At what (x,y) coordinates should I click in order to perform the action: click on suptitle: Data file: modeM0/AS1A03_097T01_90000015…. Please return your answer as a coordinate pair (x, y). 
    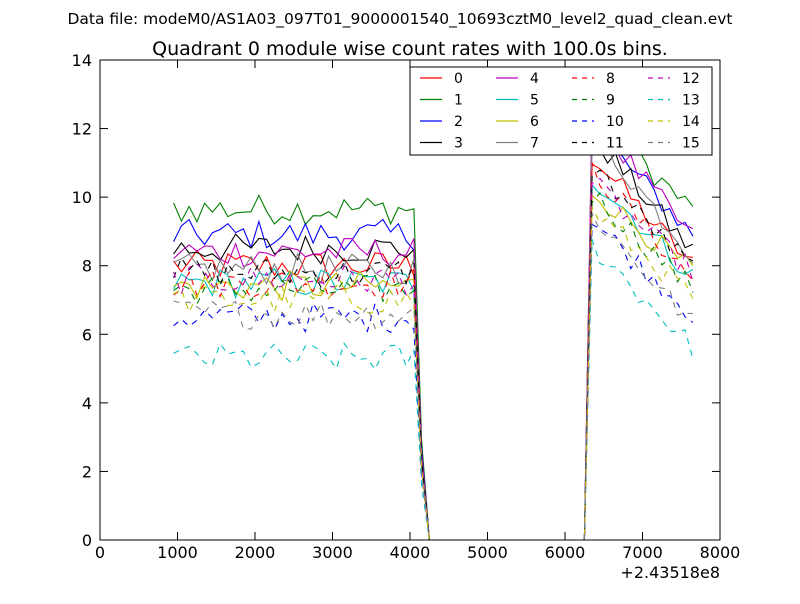
    Looking at the image, I should click on (399, 19).